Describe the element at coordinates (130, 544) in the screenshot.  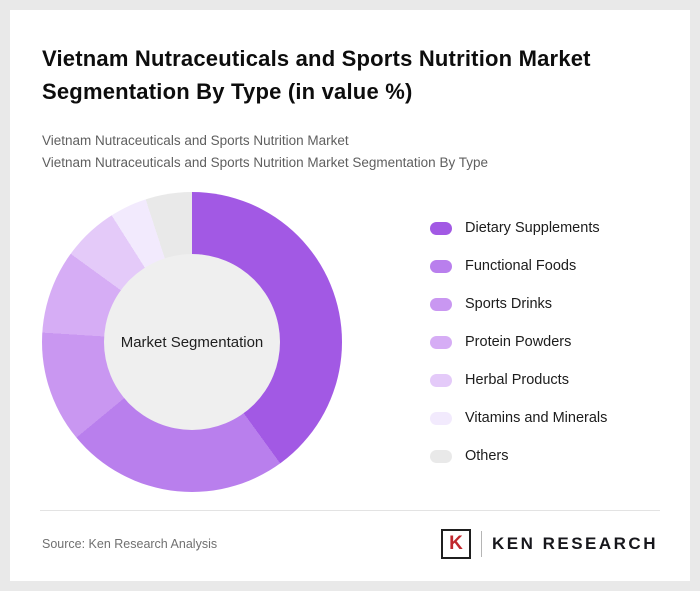
I see `source-note: Source: Ken Research Analysis` at that location.